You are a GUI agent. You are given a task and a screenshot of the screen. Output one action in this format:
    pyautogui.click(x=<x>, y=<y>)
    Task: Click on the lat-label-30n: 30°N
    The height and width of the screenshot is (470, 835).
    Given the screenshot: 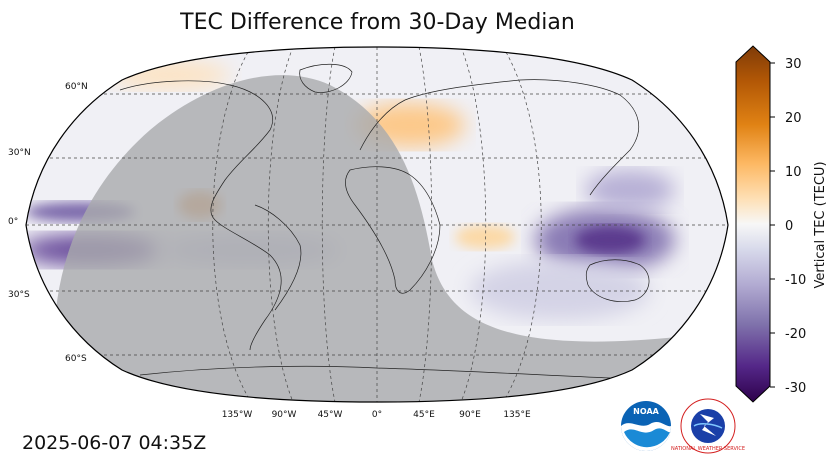 What is the action you would take?
    pyautogui.click(x=19, y=153)
    